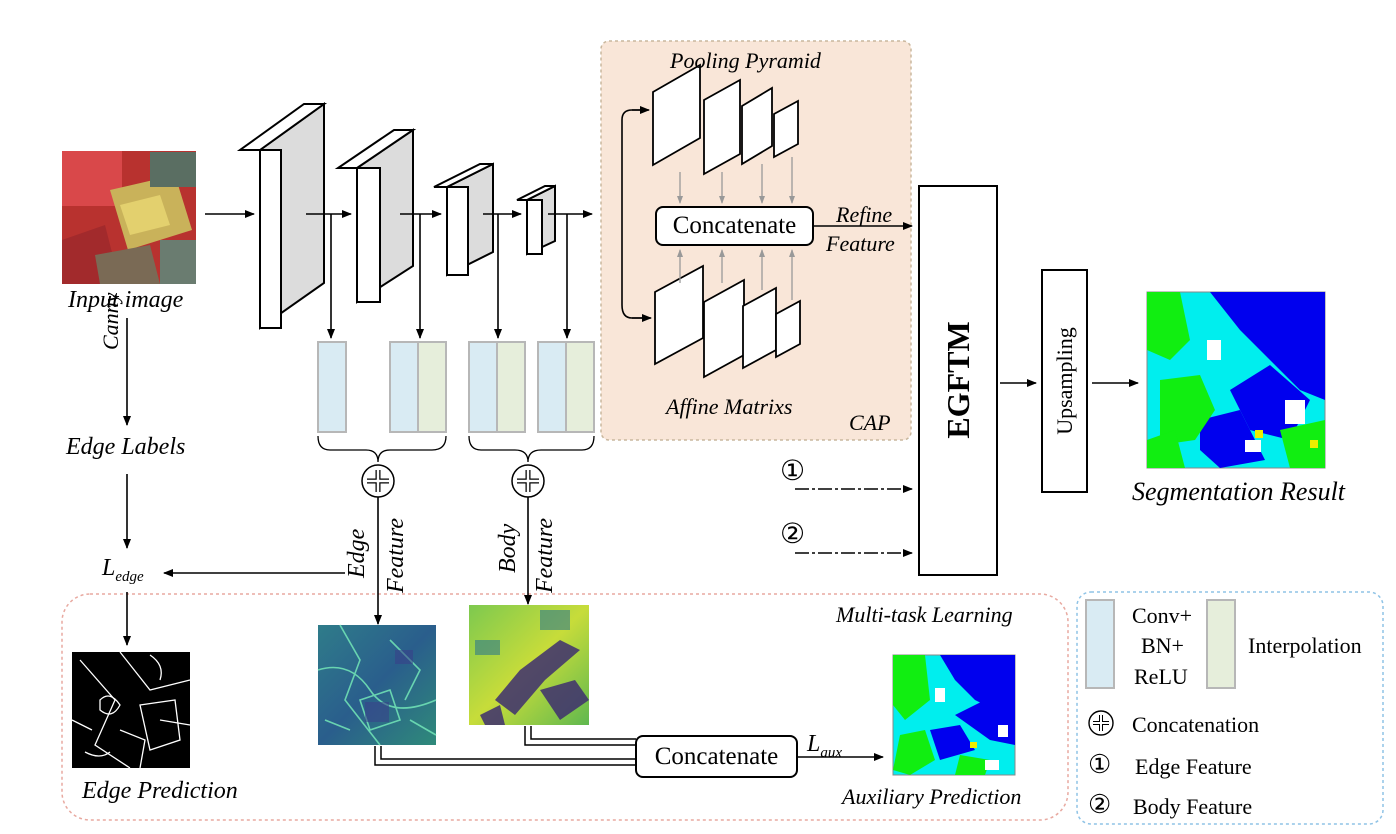  I want to click on legend-concat-icon, so click(1101, 723).